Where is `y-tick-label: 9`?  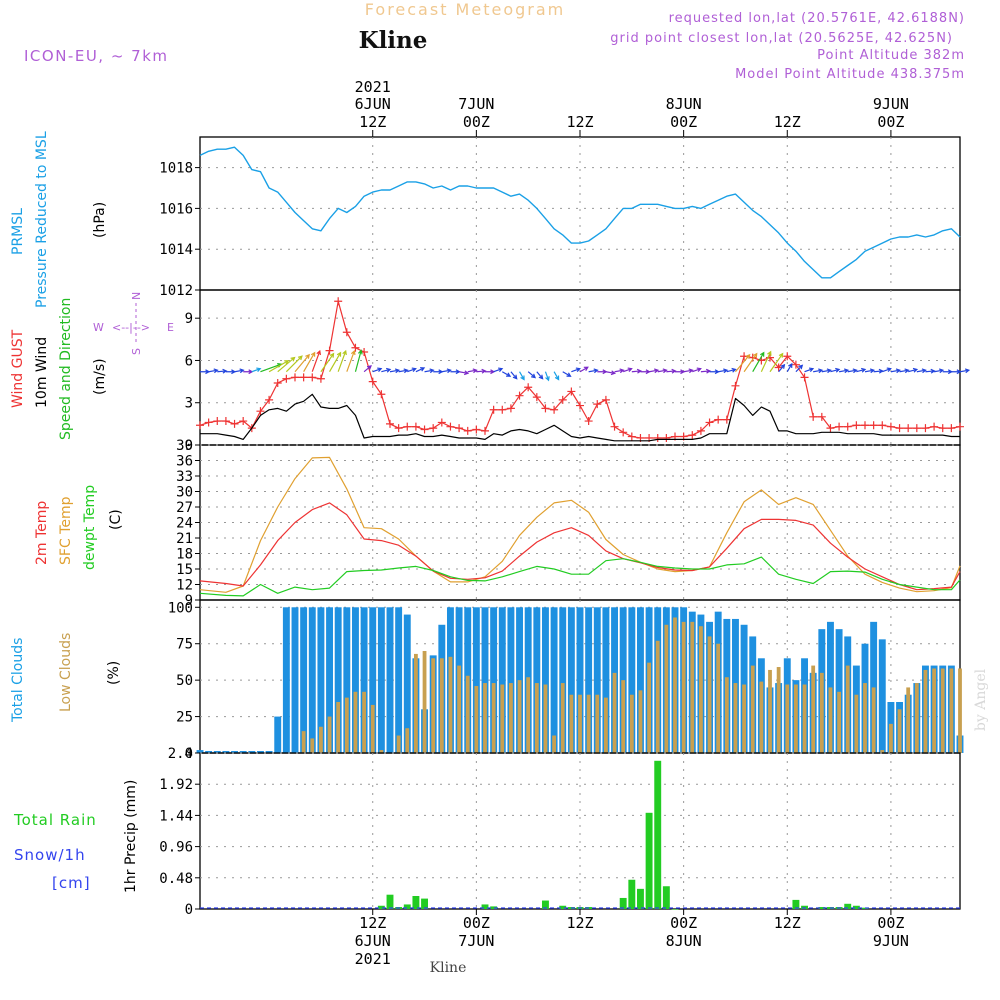
y-tick-label: 9 is located at coordinates (189, 601).